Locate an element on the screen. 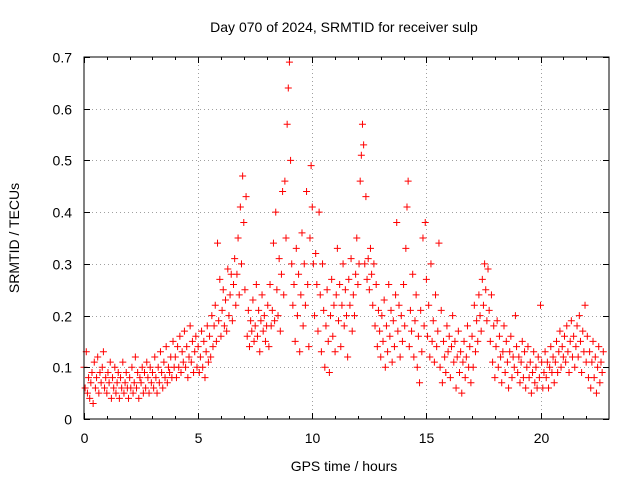 This screenshot has height=480, width=640. x-tick-label: 10 is located at coordinates (313, 438).